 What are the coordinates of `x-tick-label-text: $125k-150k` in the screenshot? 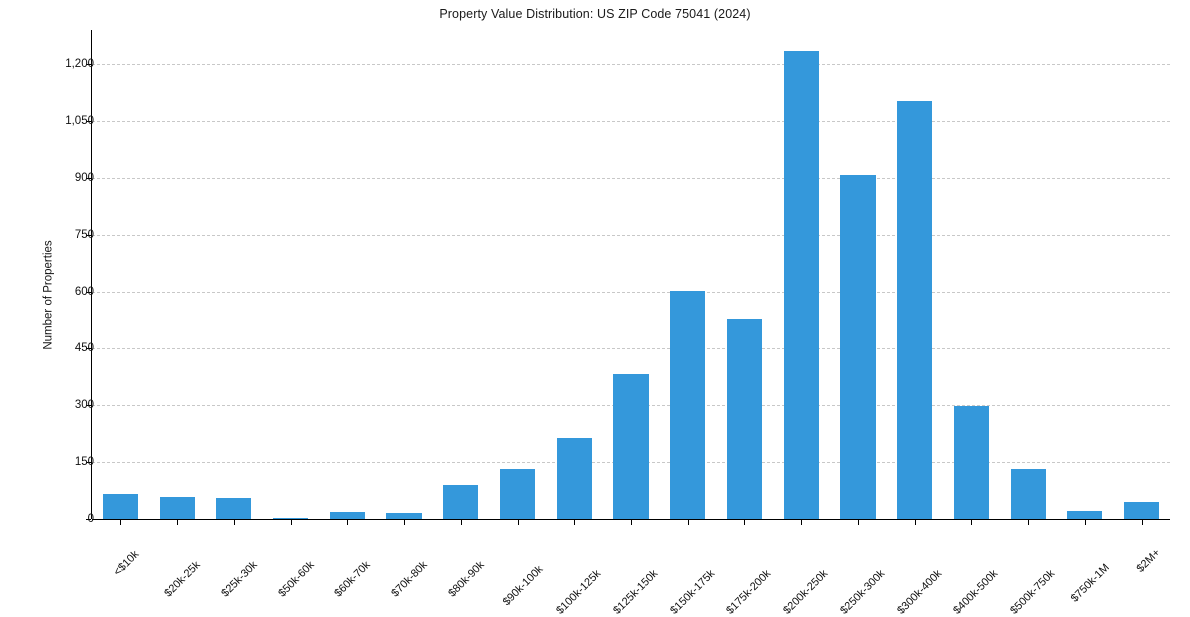 It's located at (636, 592).